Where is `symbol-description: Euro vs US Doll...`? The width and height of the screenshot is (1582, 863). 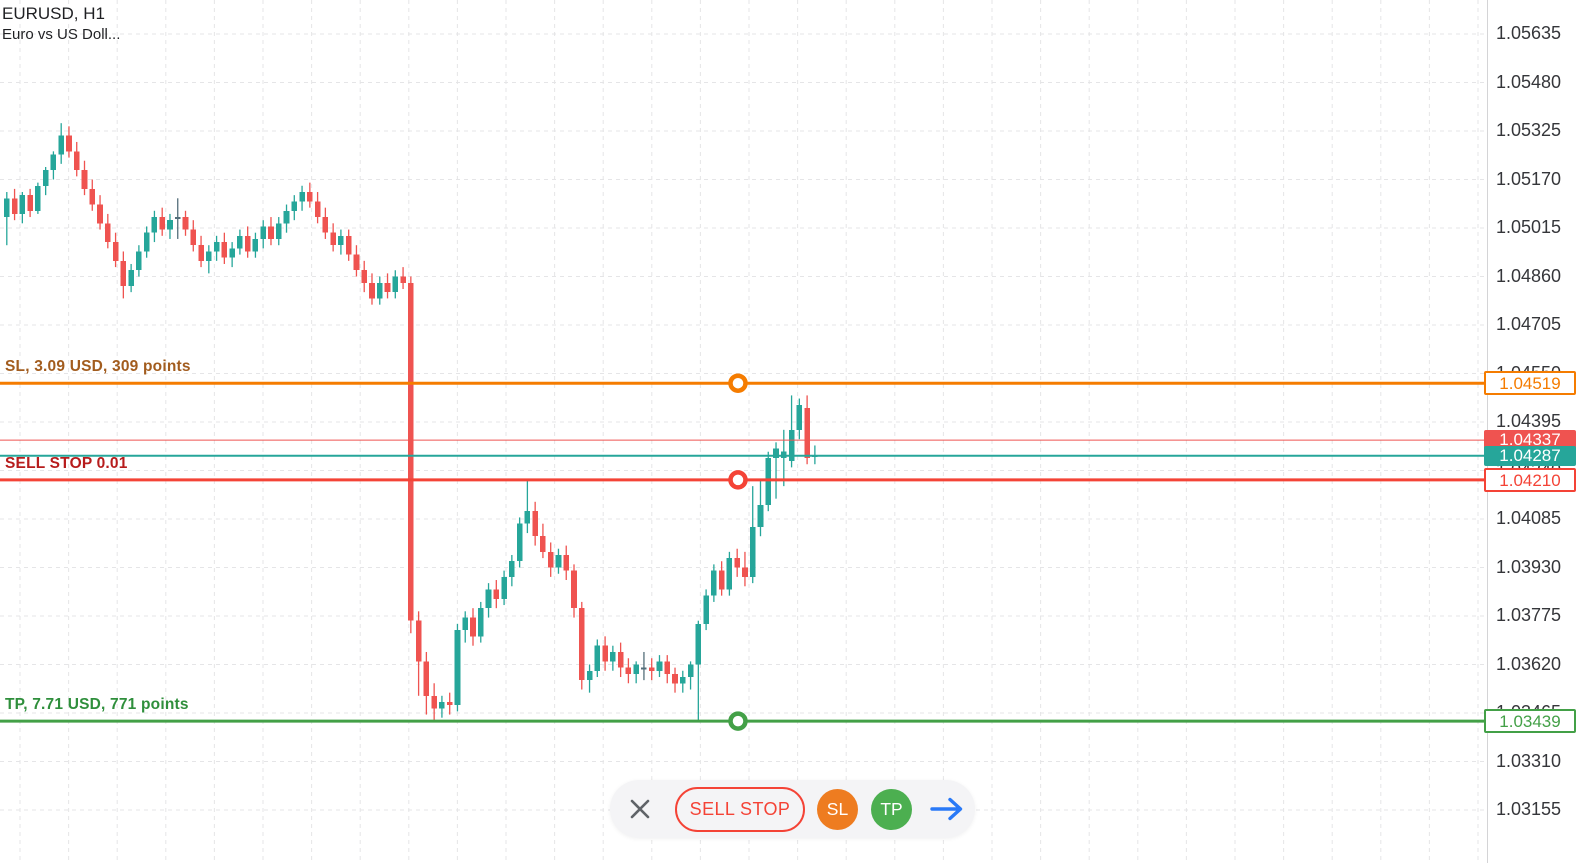
symbol-description: Euro vs US Doll... is located at coordinates (61, 35).